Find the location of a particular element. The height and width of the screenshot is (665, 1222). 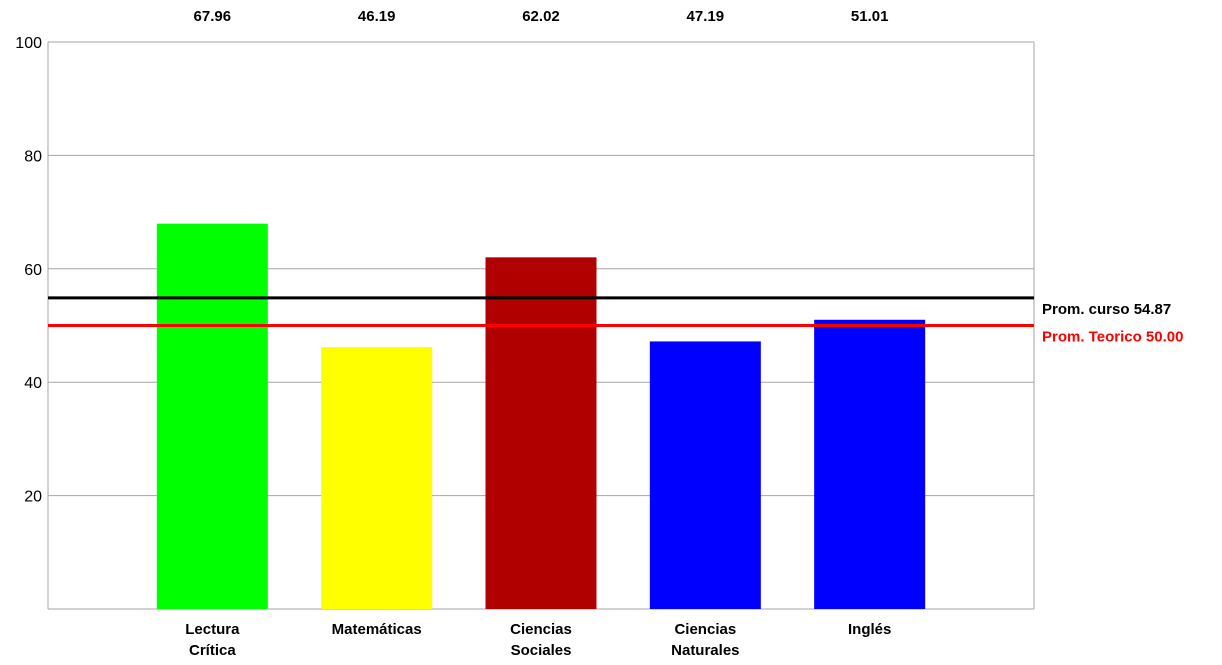

y-tick-label: 40 is located at coordinates (33, 383).